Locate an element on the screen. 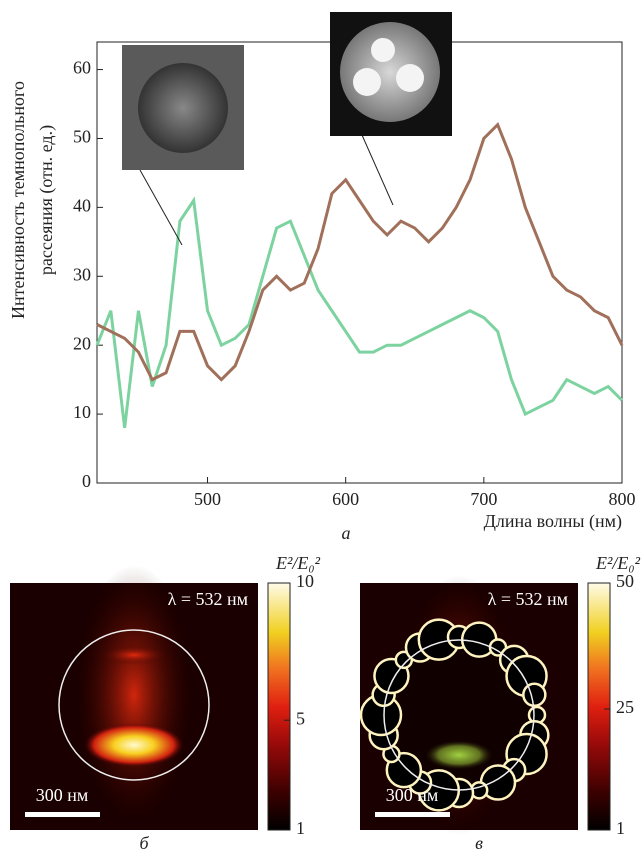  particle is located at coordinates (459, 715).